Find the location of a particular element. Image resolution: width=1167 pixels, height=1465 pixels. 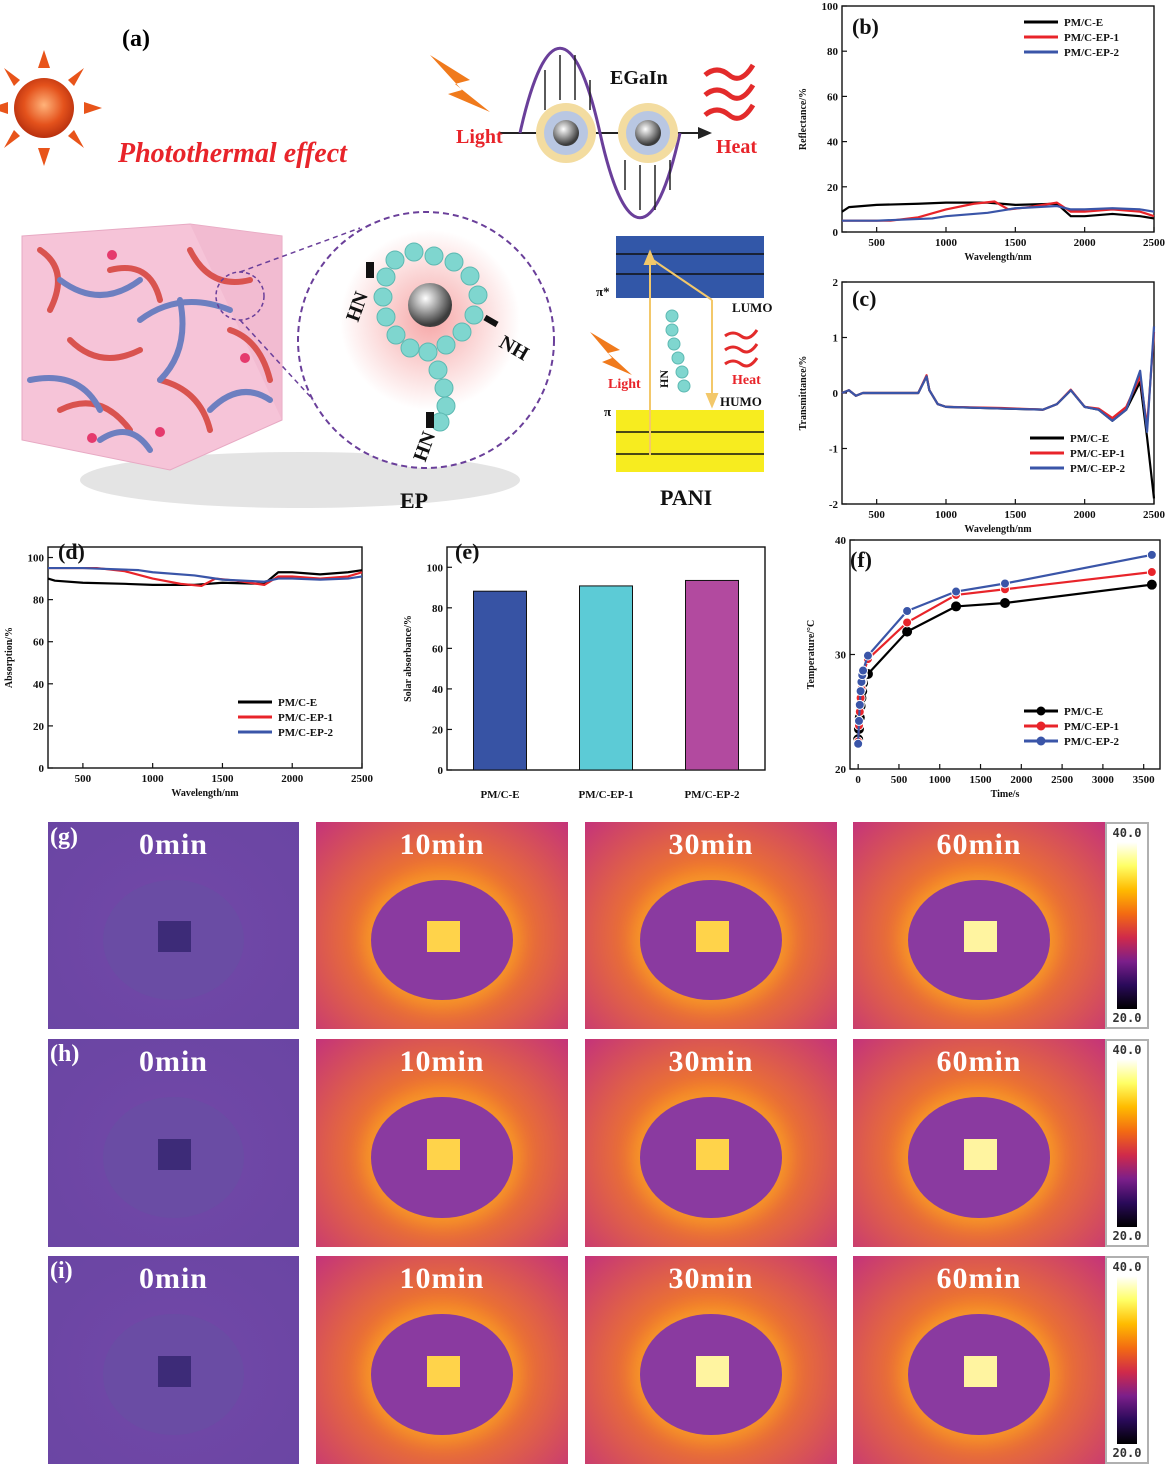

heat-arrows-icon is located at coordinates (729, 92).